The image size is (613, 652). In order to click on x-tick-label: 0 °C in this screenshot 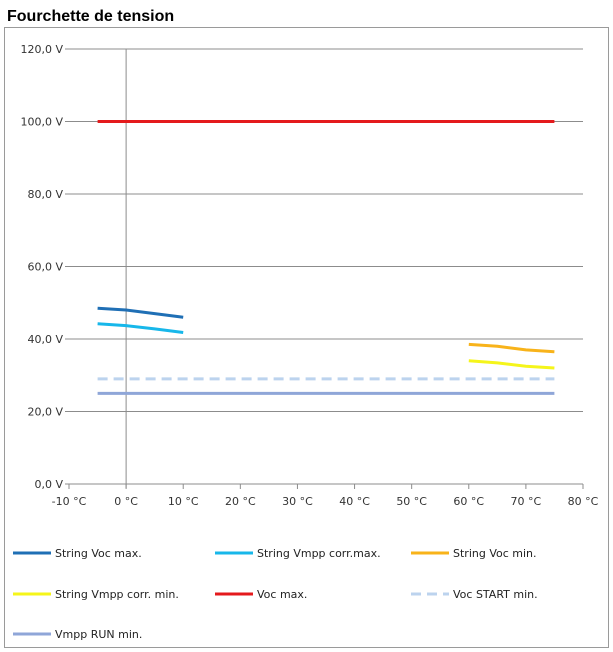, I will do `click(126, 501)`.